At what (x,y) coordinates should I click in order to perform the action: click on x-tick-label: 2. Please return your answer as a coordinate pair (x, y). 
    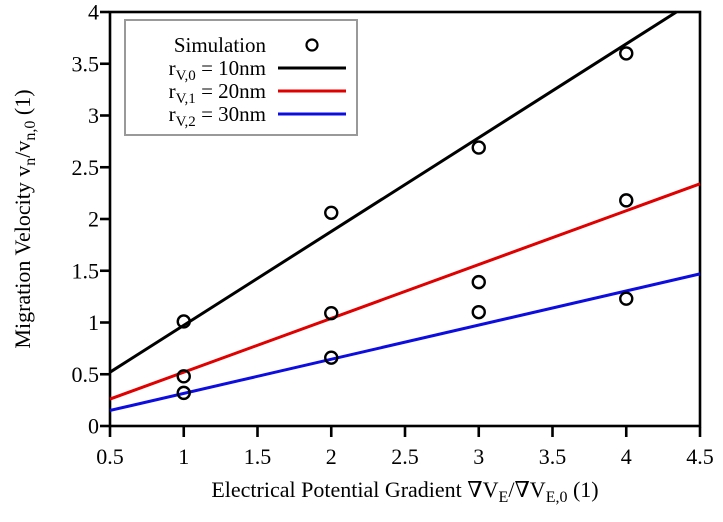
    Looking at the image, I should click on (331, 456).